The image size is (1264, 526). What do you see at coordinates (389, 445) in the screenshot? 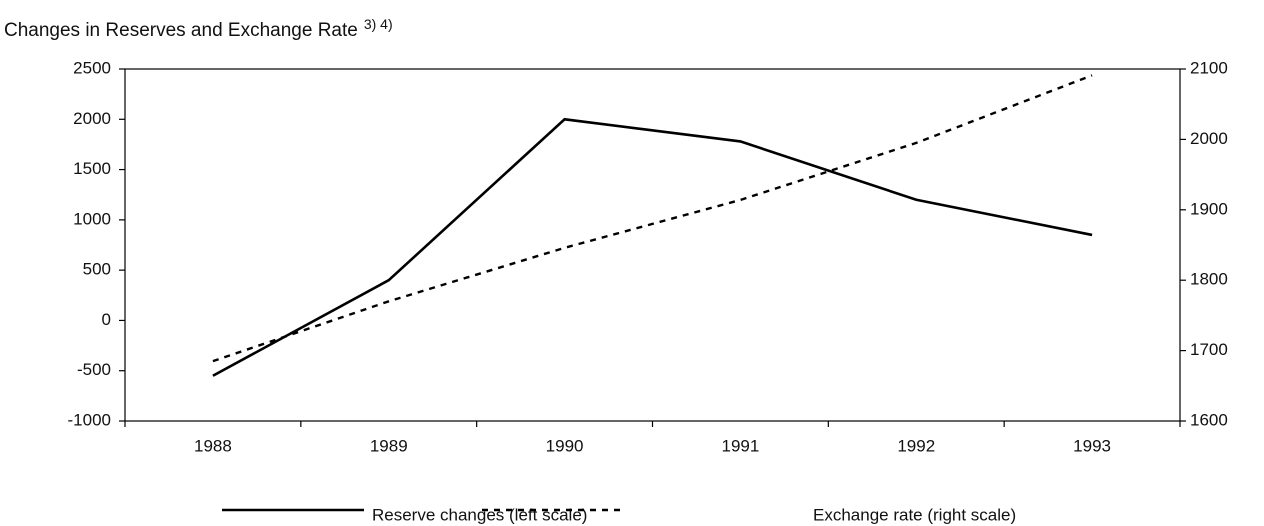
I see `x-tick-label: 1989` at bounding box center [389, 445].